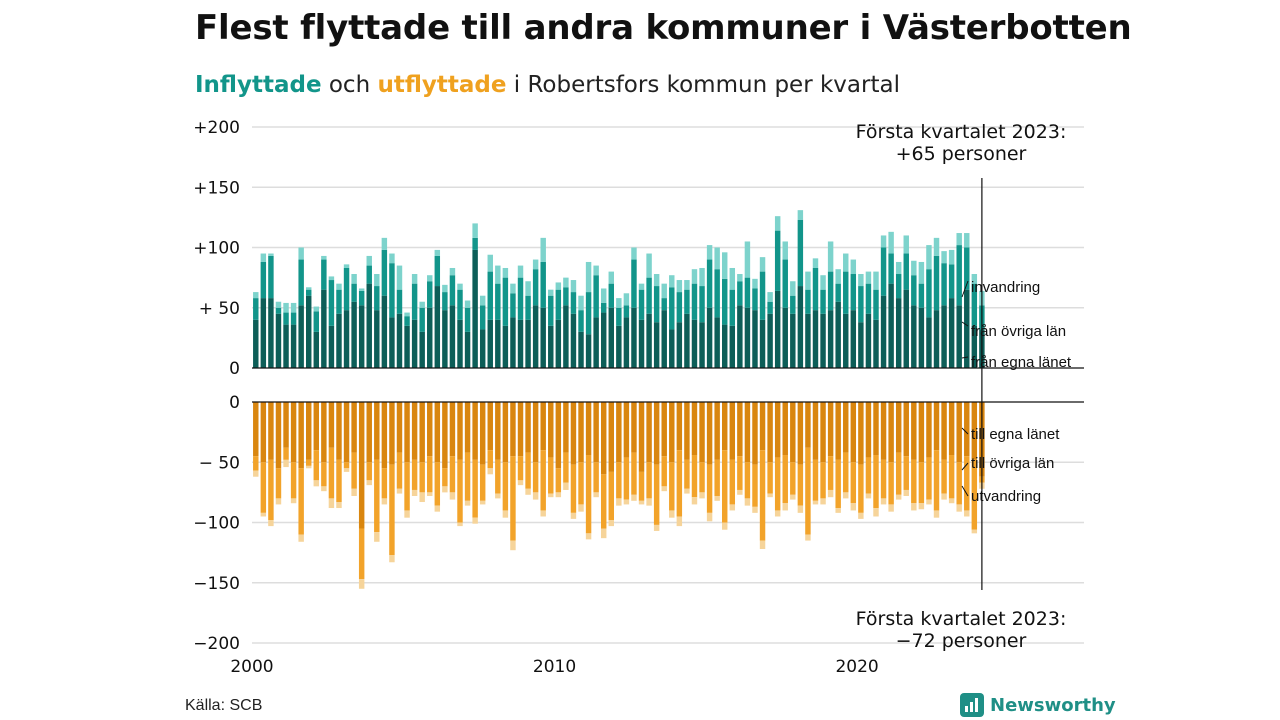 Image resolution: width=1280 pixels, height=720 pixels. Describe the element at coordinates (216, 584) in the screenshot. I see `y-tick-label-bottom: −150` at that location.